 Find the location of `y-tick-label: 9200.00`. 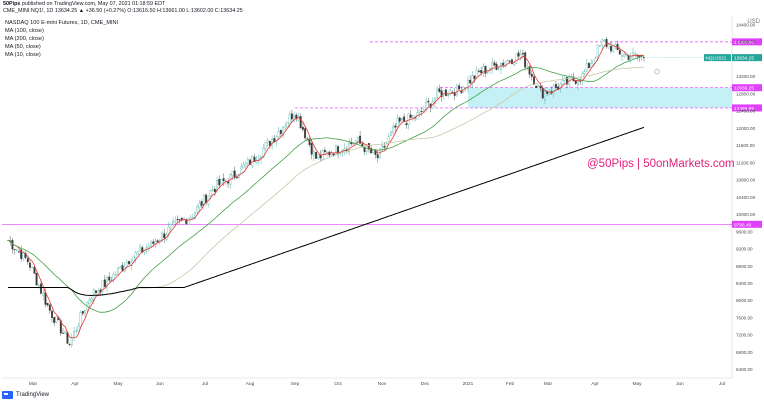

y-tick-label: 9200.00 is located at coordinates (744, 249).